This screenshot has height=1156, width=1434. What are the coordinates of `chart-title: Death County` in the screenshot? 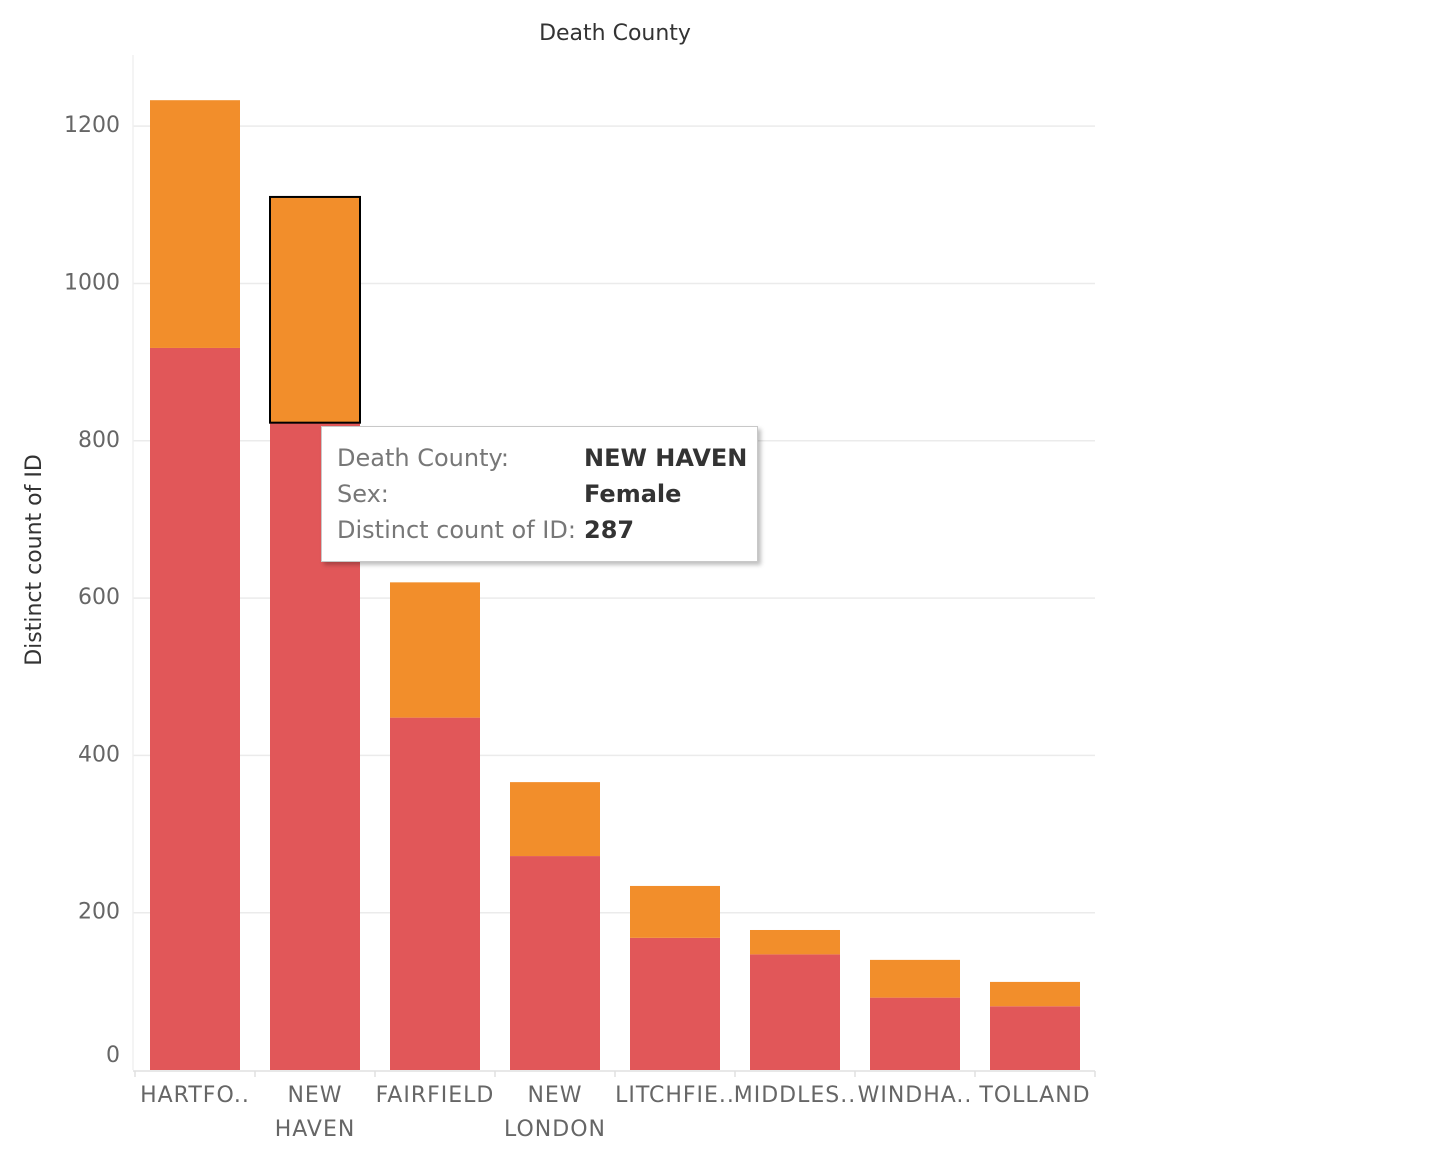 It's located at (615, 33).